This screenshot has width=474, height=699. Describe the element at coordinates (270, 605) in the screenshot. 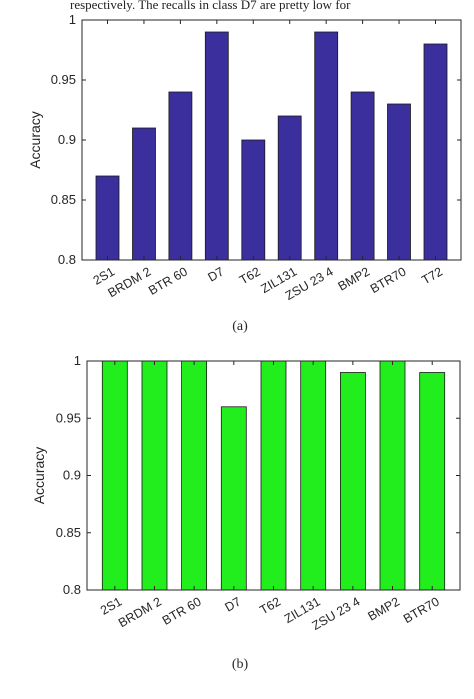

I see `xtick-label-b-4: T62` at that location.